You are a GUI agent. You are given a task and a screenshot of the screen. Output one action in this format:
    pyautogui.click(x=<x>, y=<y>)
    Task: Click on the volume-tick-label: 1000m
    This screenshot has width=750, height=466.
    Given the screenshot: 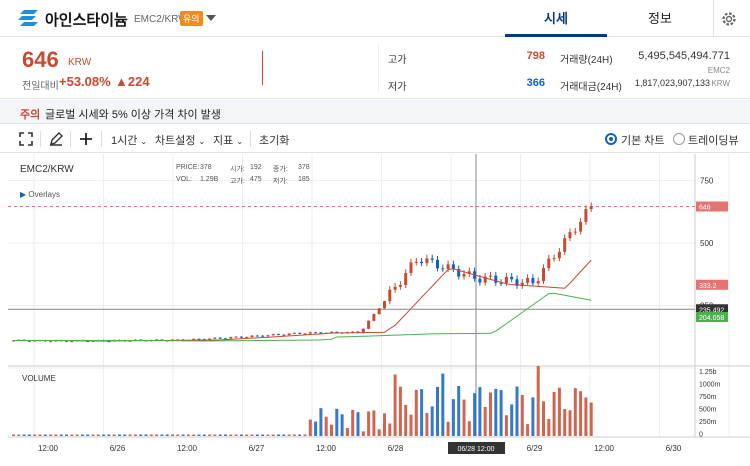 What is the action you would take?
    pyautogui.click(x=710, y=385)
    